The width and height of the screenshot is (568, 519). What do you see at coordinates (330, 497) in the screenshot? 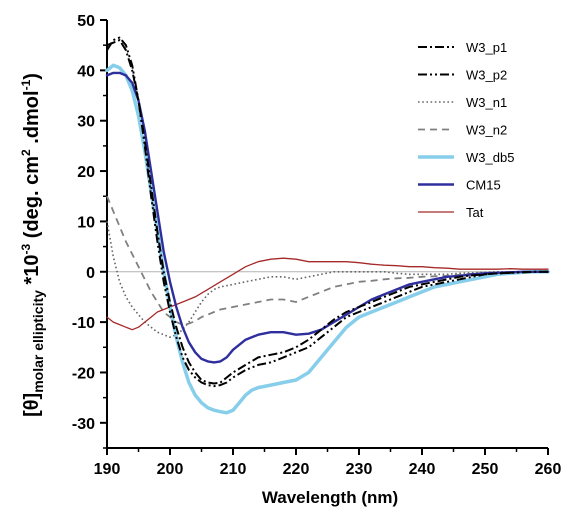
I see `x-axis-title: Wavelength (nm)` at bounding box center [330, 497].